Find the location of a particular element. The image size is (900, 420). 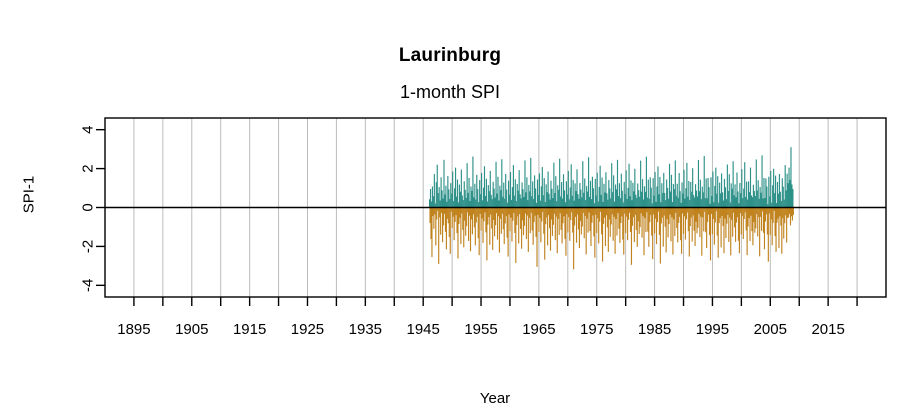

x-tick-label: 2005 is located at coordinates (770, 329).